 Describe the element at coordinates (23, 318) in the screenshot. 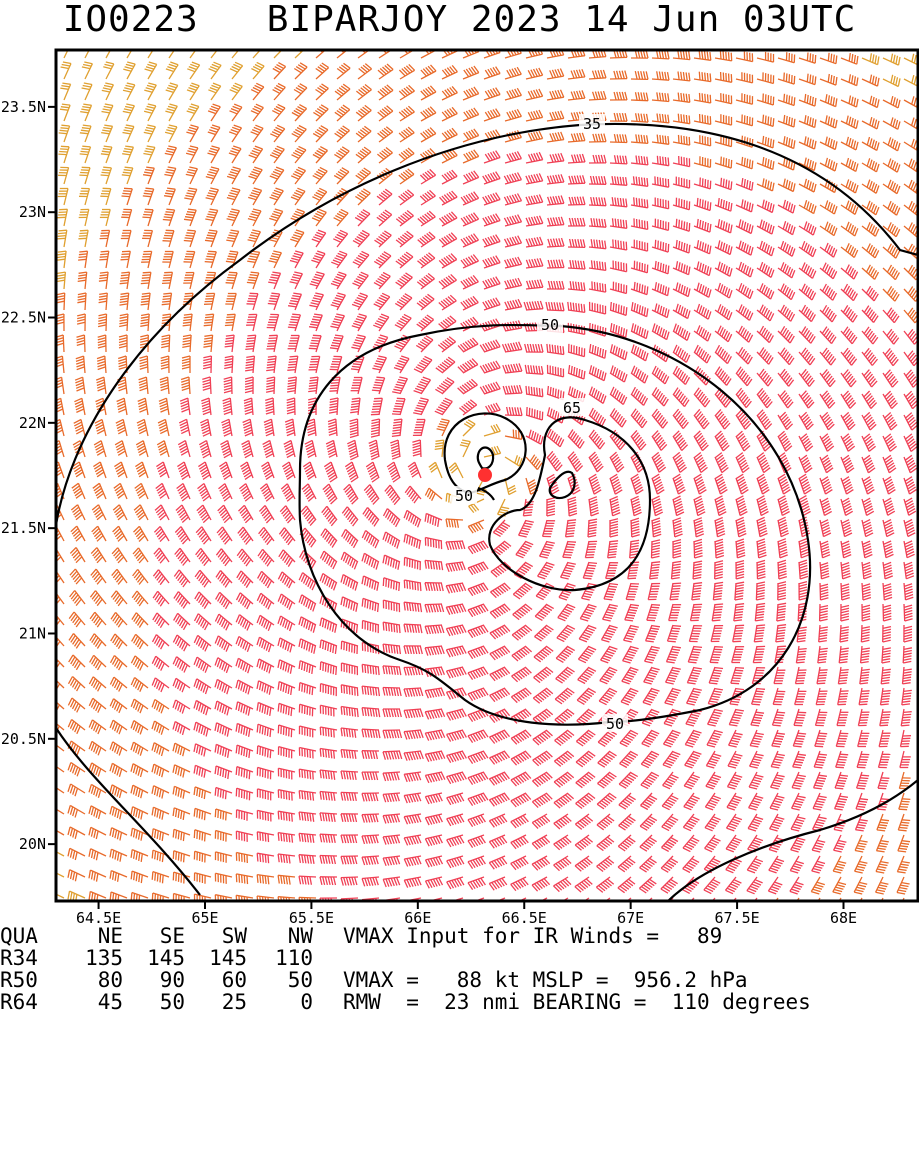

I see `y-tick-label: 22.5N` at that location.